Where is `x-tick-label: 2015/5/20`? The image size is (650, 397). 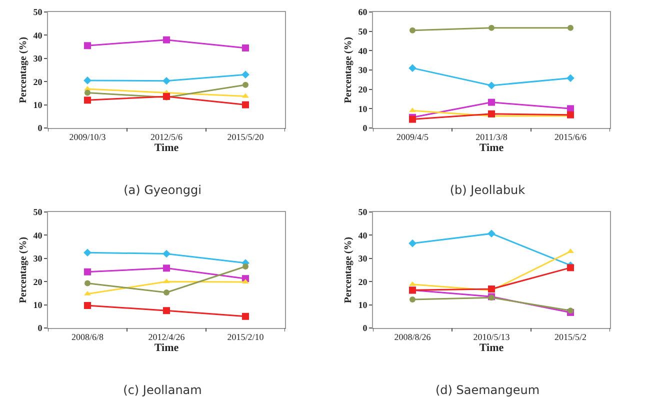
x-tick-label: 2015/5/20 is located at coordinates (245, 137).